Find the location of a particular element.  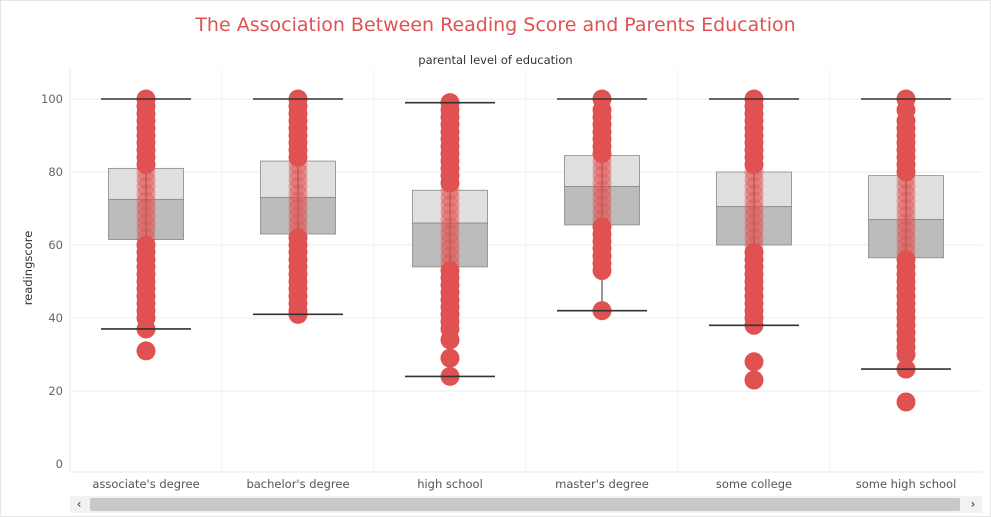

x-tick-label: associate's degree is located at coordinates (145, 484).